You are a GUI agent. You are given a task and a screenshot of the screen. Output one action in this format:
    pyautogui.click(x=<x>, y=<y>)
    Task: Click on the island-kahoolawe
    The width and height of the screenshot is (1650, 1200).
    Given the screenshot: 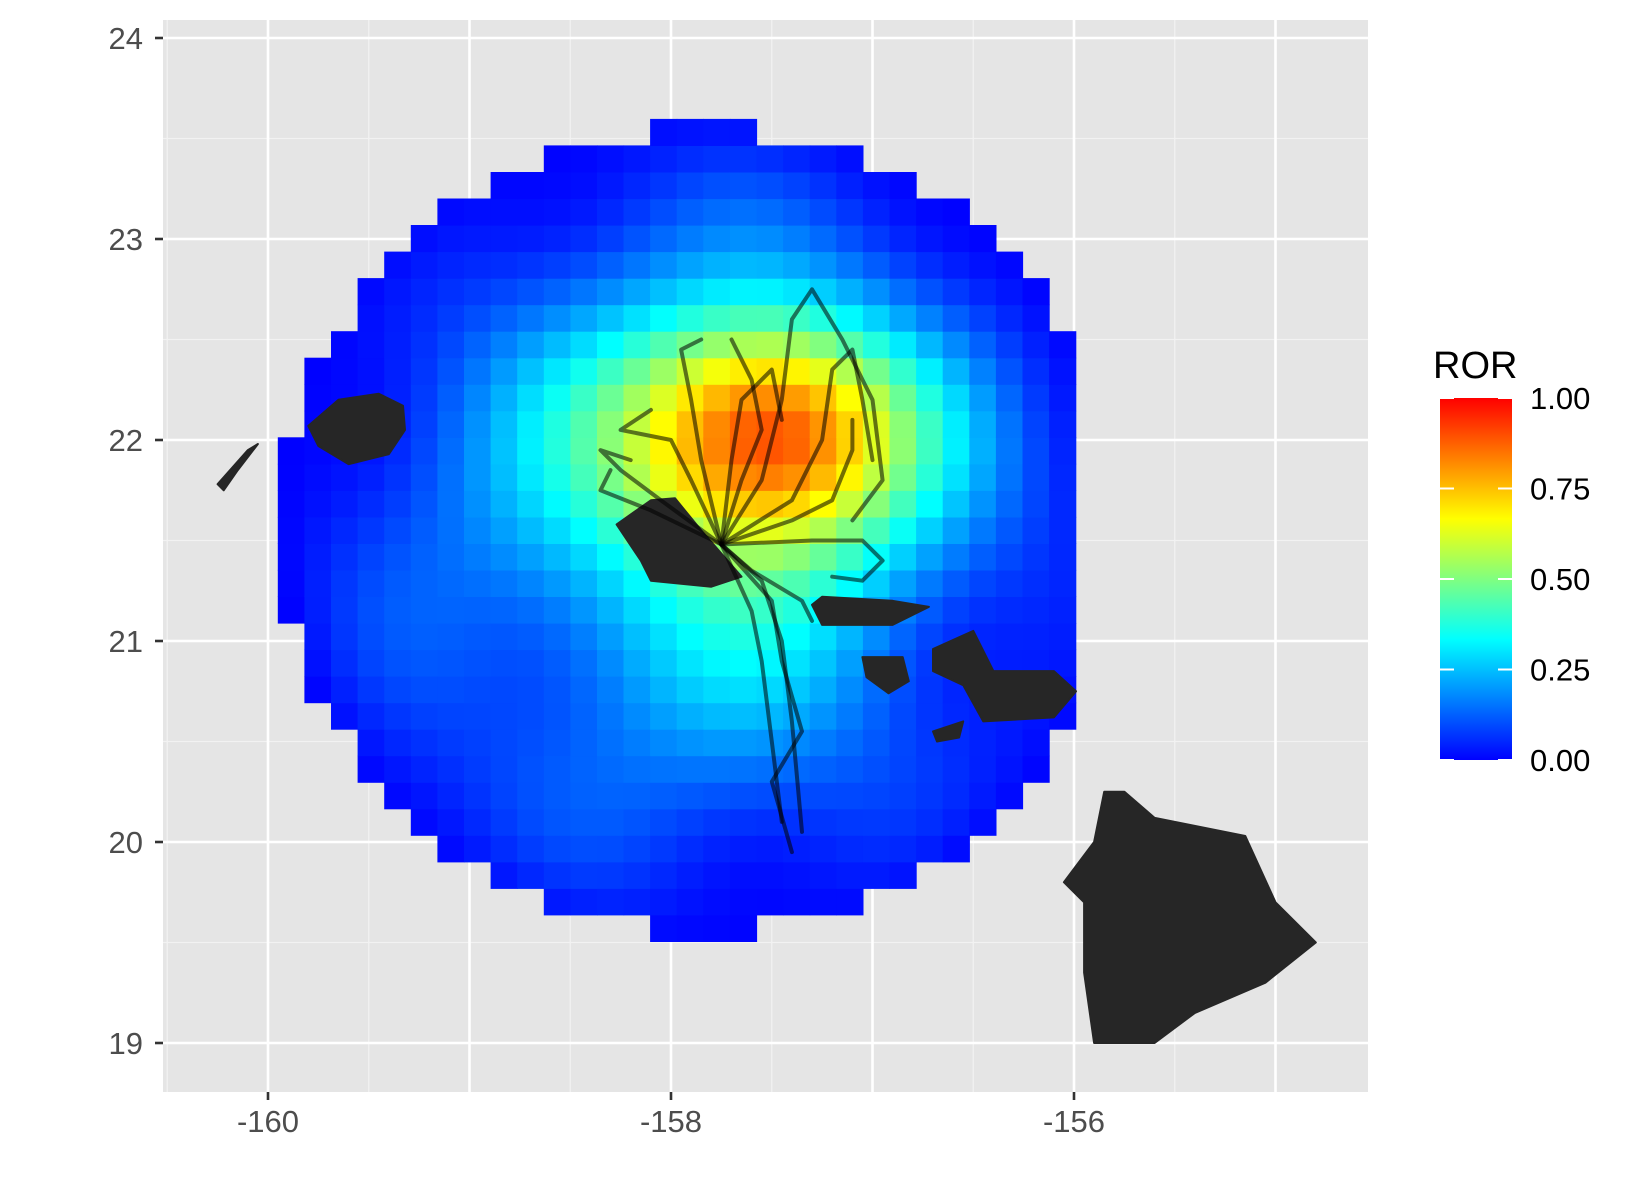 What is the action you would take?
    pyautogui.click(x=948, y=731)
    